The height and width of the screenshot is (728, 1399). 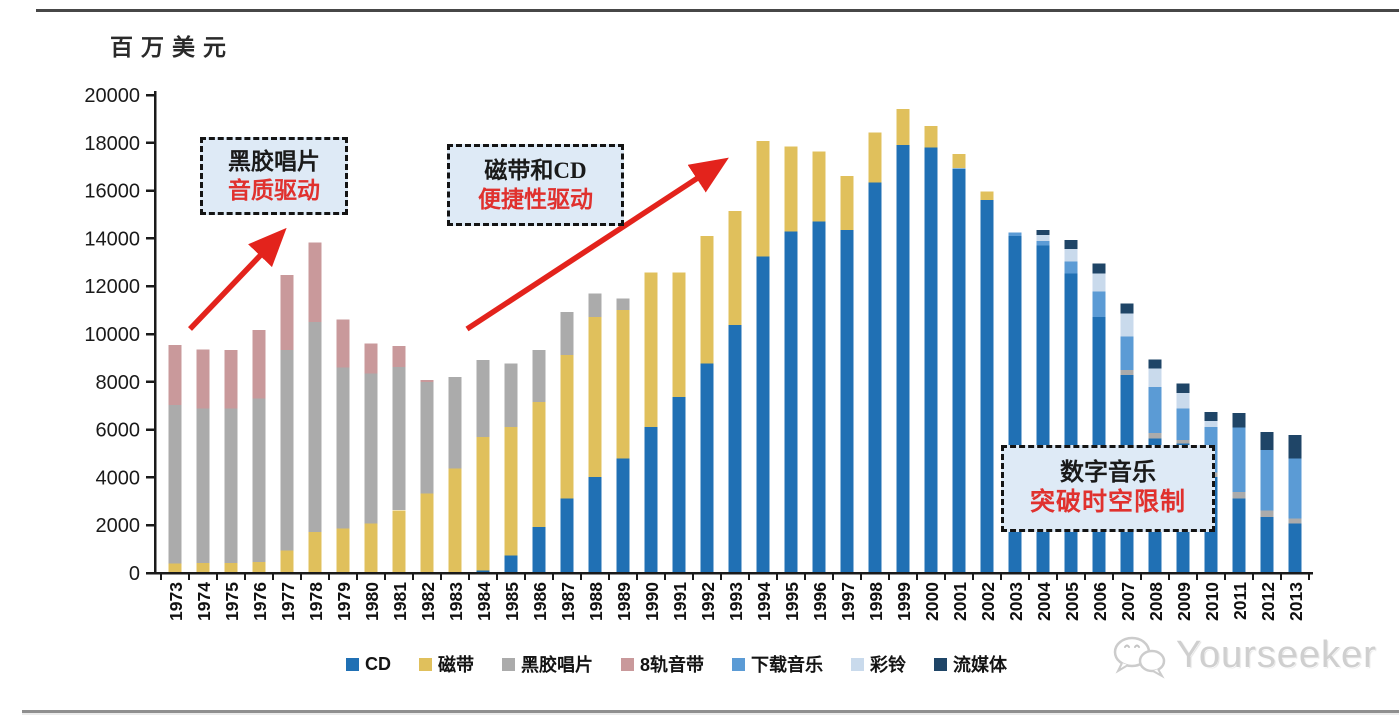 I want to click on x-tick-label-2002: 2002, so click(x=988, y=601).